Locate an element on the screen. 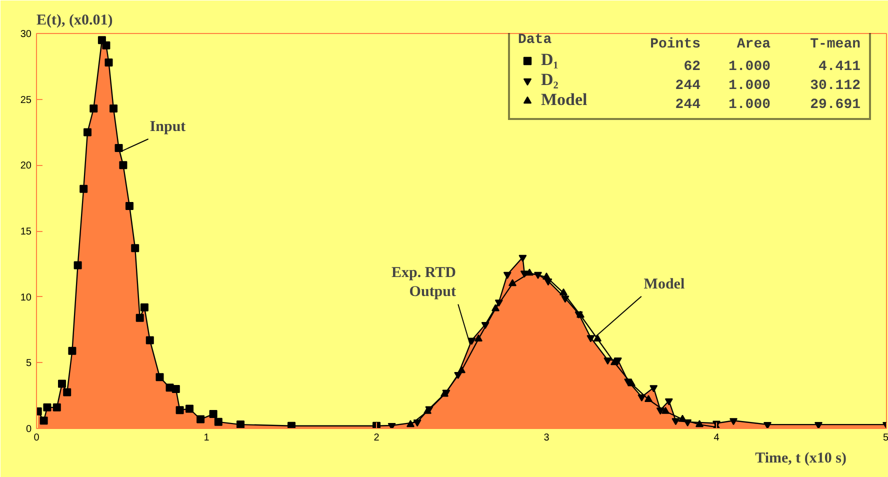 The width and height of the screenshot is (888, 477). annotation: 29.691 is located at coordinates (835, 105).